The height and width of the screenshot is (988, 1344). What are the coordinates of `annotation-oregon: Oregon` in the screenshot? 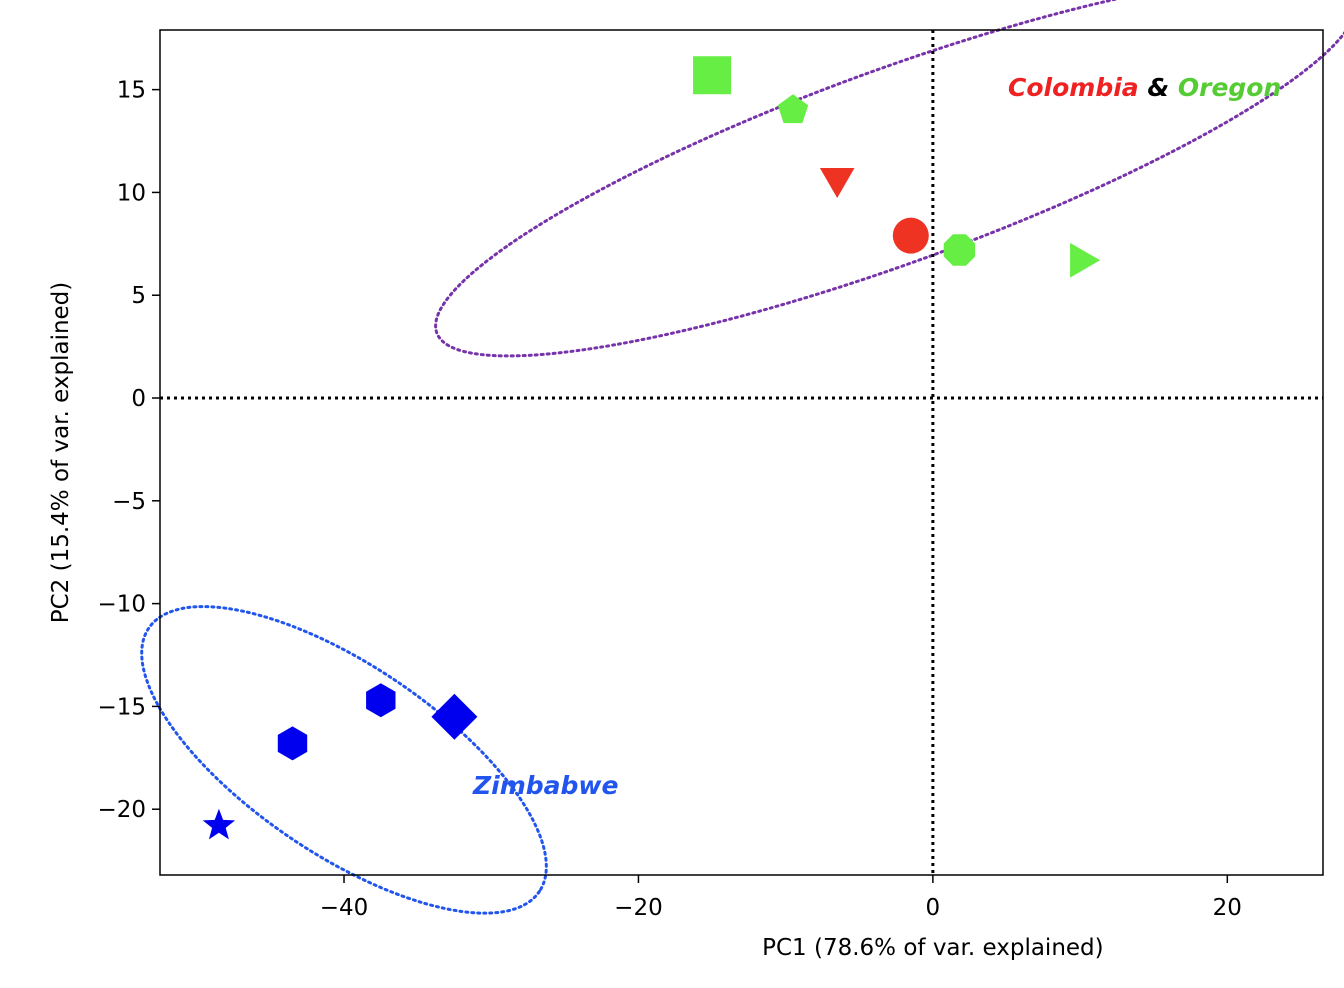 It's located at (1229, 87).